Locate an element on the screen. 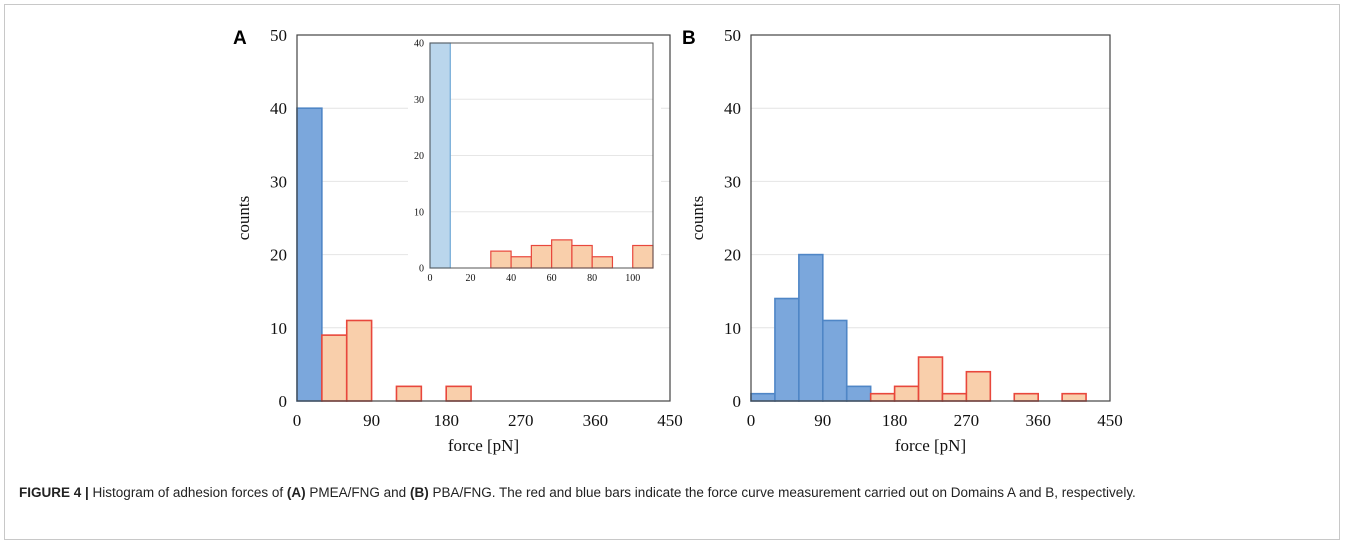 The width and height of the screenshot is (1346, 544). inset-x-tick-label: 60 is located at coordinates (552, 278).